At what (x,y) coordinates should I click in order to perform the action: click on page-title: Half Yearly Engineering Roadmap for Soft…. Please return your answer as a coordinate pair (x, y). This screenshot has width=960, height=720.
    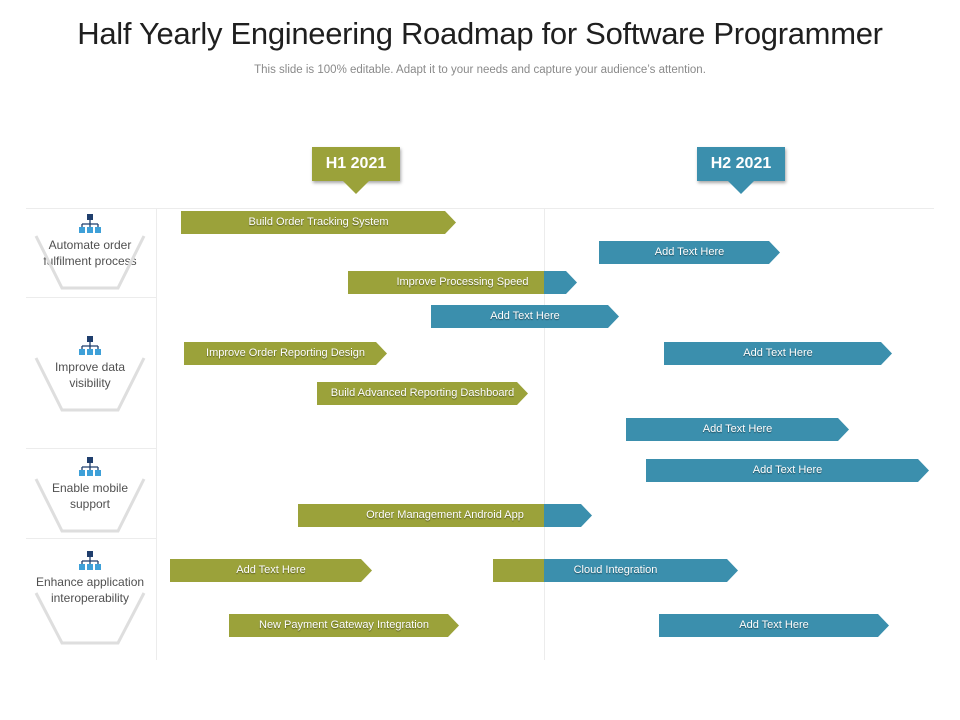
    Looking at the image, I should click on (480, 33).